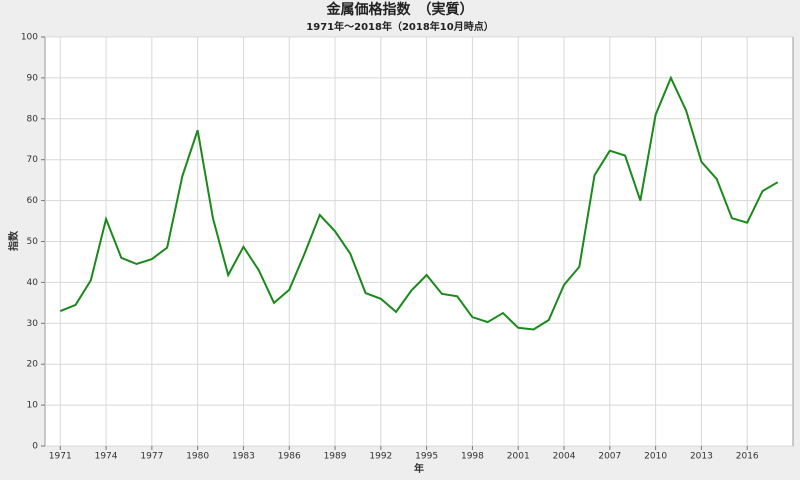 The image size is (800, 480). Describe the element at coordinates (289, 457) in the screenshot. I see `x-tick-label: 1986` at that location.